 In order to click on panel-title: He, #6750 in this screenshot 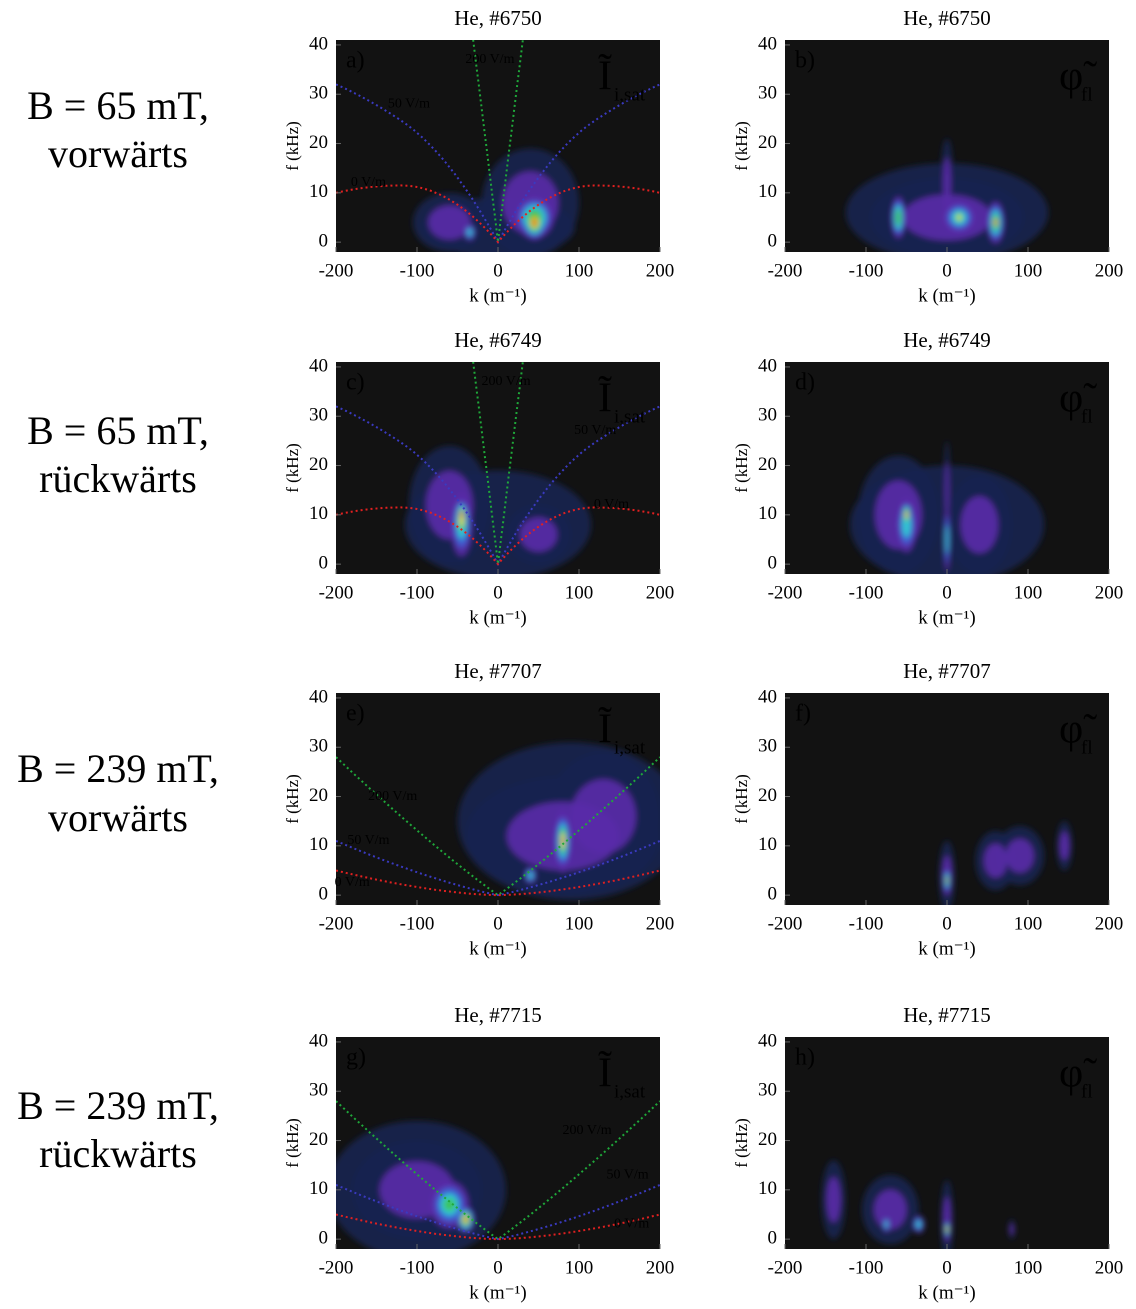, I will do `click(947, 18)`.